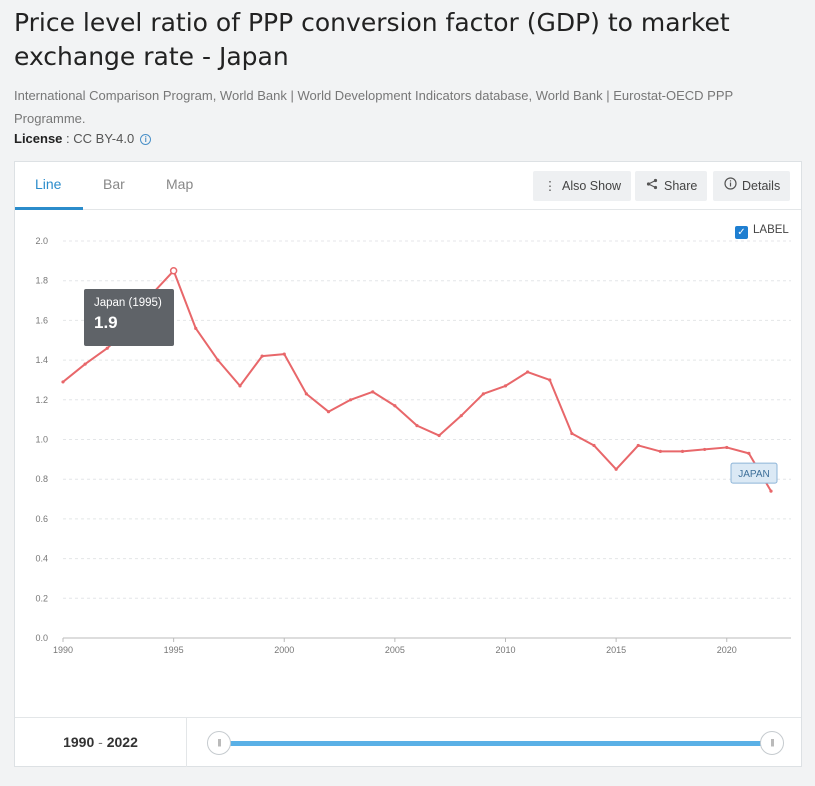 This screenshot has height=786, width=815. Describe the element at coordinates (741, 232) in the screenshot. I see `checkbox-checked-icon: ✓` at that location.